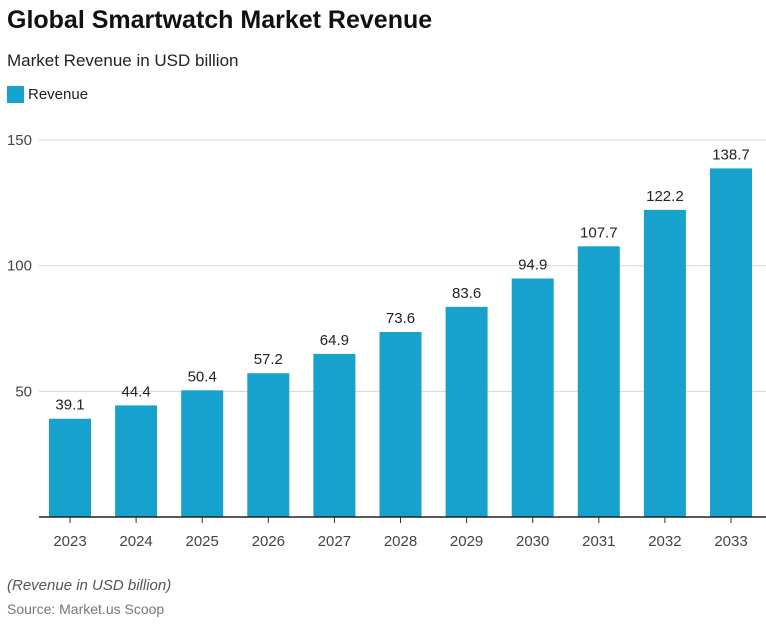 The image size is (766, 626). Describe the element at coordinates (730, 541) in the screenshot. I see `x-tick-label: 2033` at that location.